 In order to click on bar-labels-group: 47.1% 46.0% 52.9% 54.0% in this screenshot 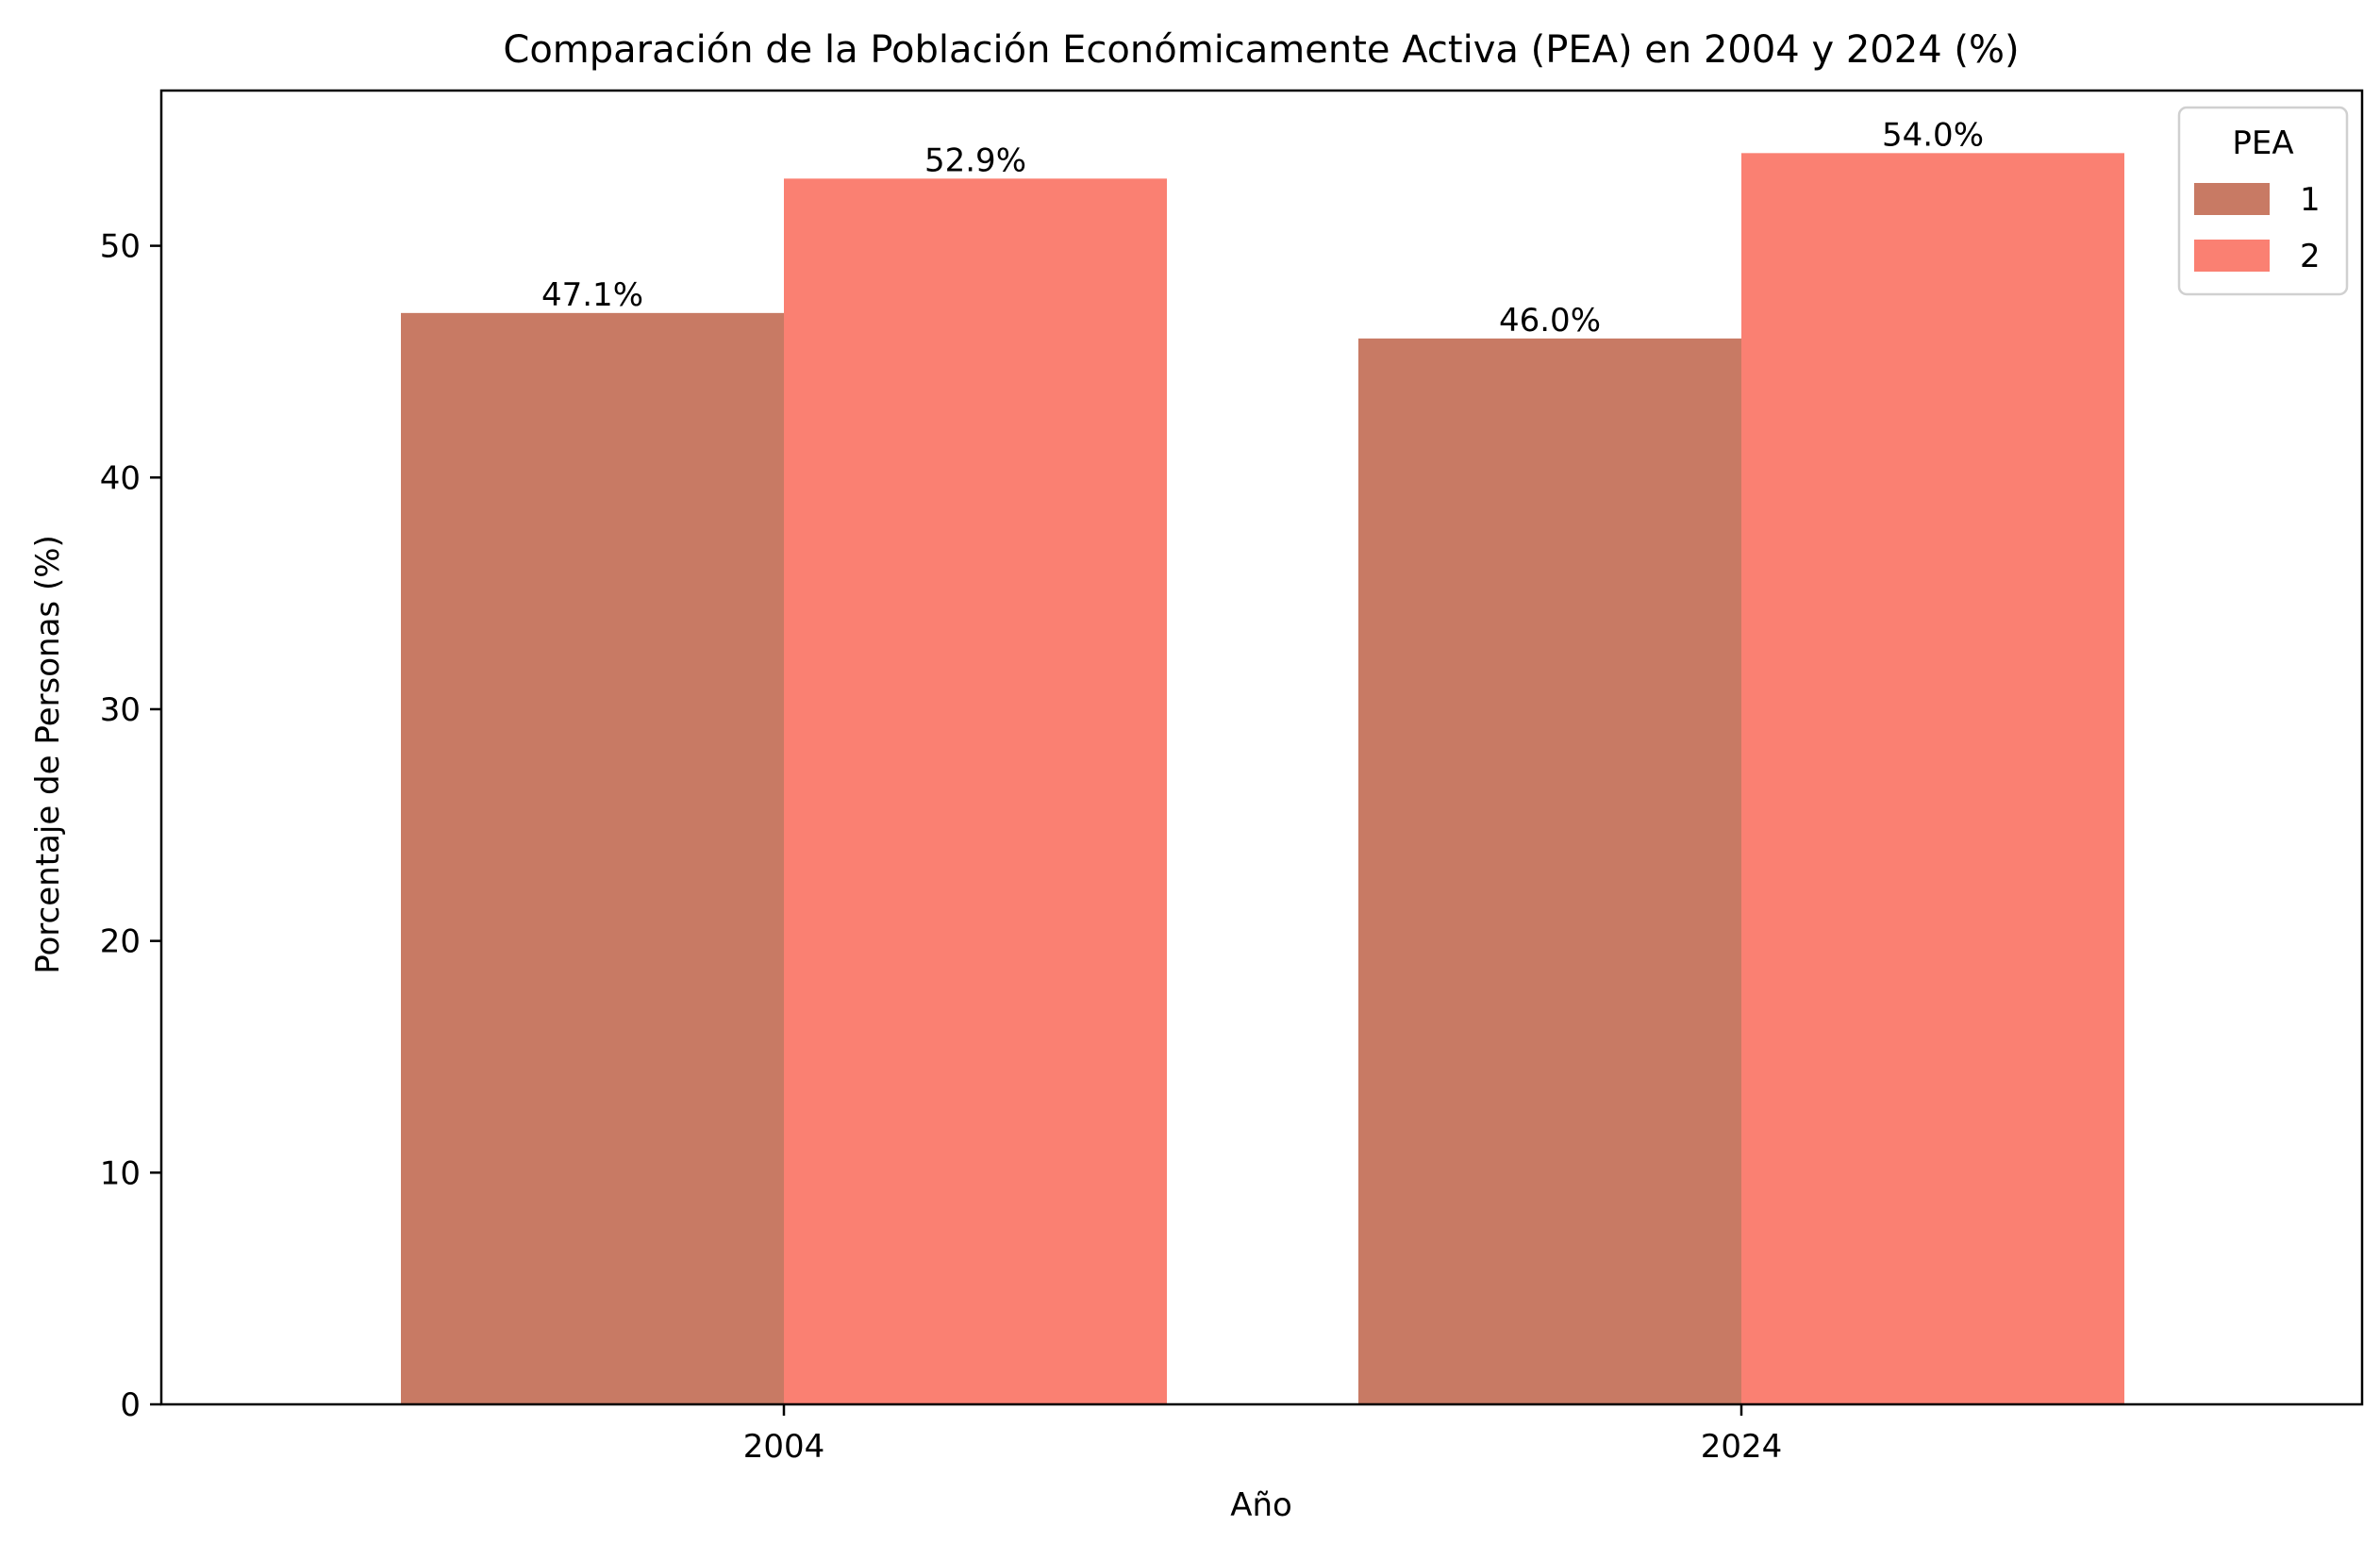, I will do `click(1263, 228)`.